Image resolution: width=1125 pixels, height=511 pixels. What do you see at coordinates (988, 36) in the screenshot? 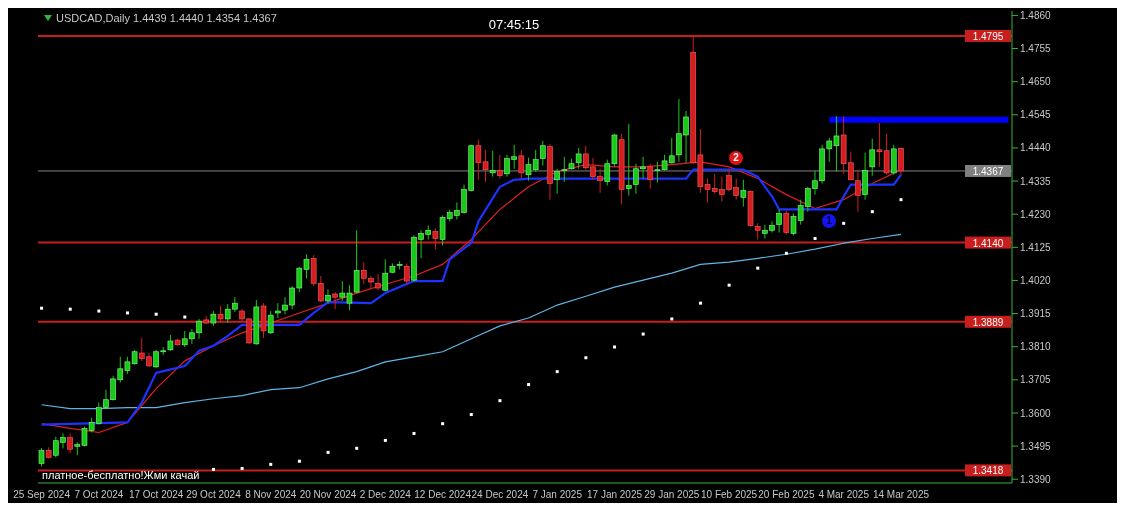
I see `ref-line-label: 1.4795` at bounding box center [988, 36].